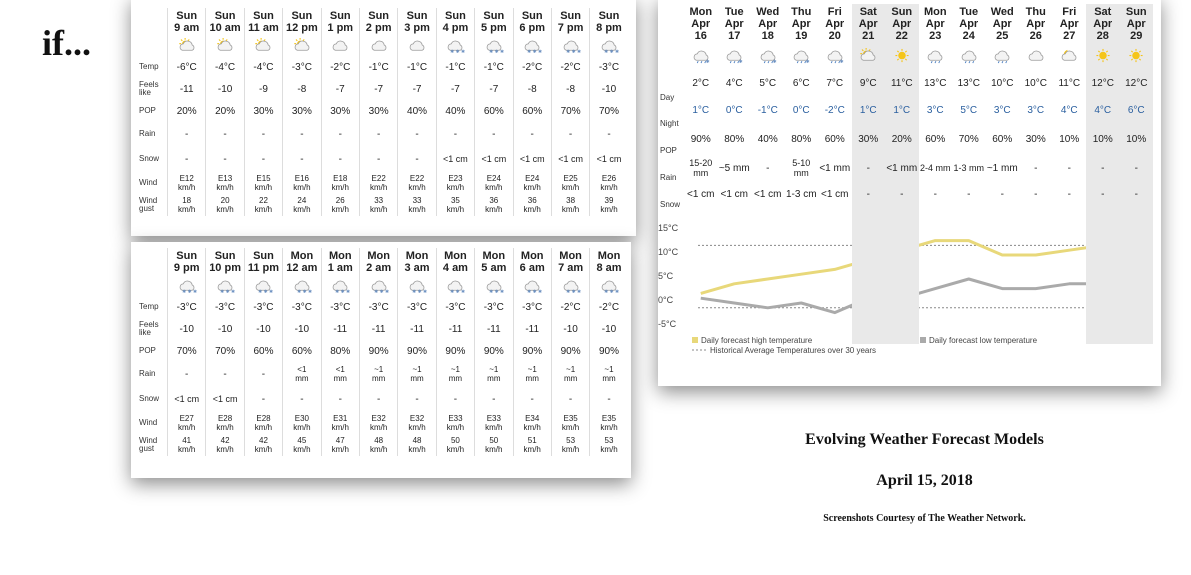 The height and width of the screenshot is (575, 1191). Describe the element at coordinates (494, 268) in the screenshot. I see `hour-time: 5 am` at that location.